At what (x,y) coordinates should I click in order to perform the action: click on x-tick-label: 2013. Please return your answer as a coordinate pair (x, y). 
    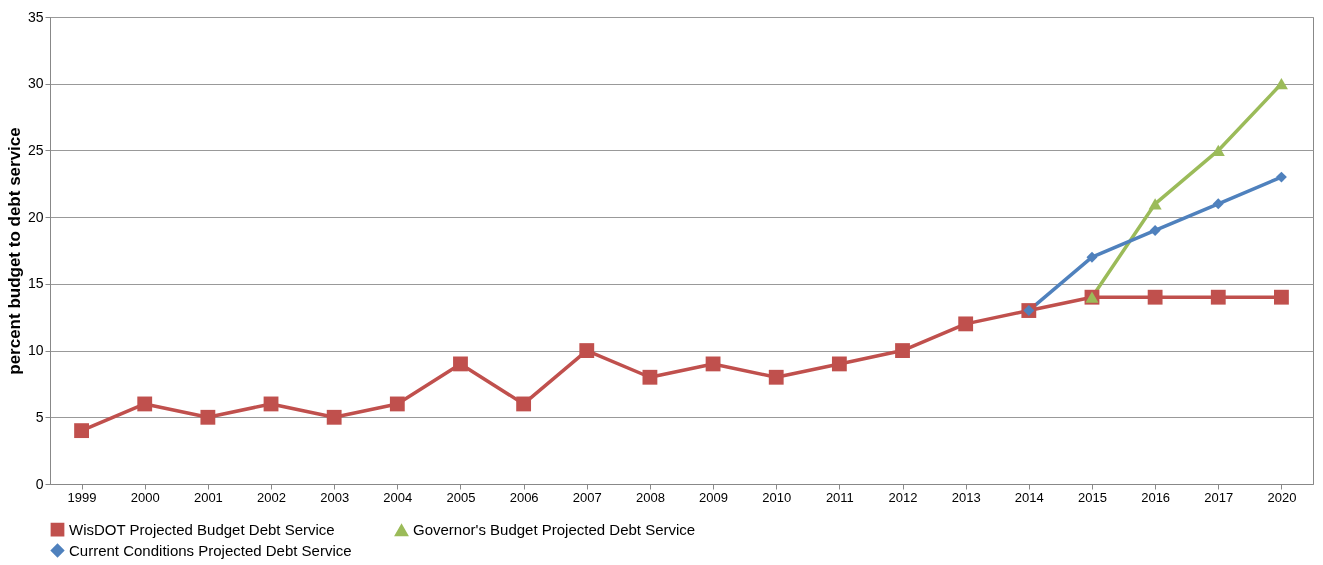
    Looking at the image, I should click on (966, 497).